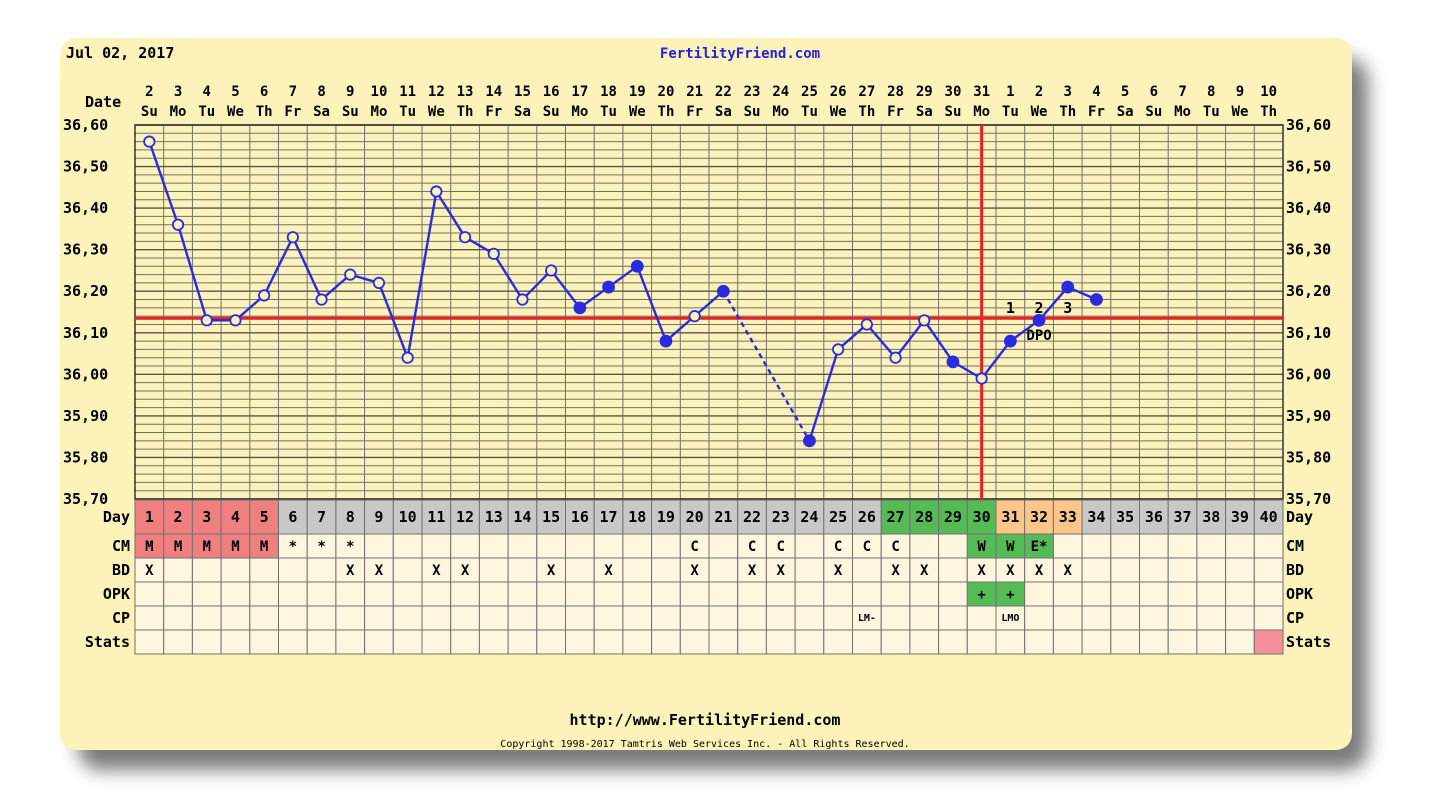 This screenshot has height=796, width=1440. What do you see at coordinates (953, 517) in the screenshot?
I see `row-value-day: 29` at bounding box center [953, 517].